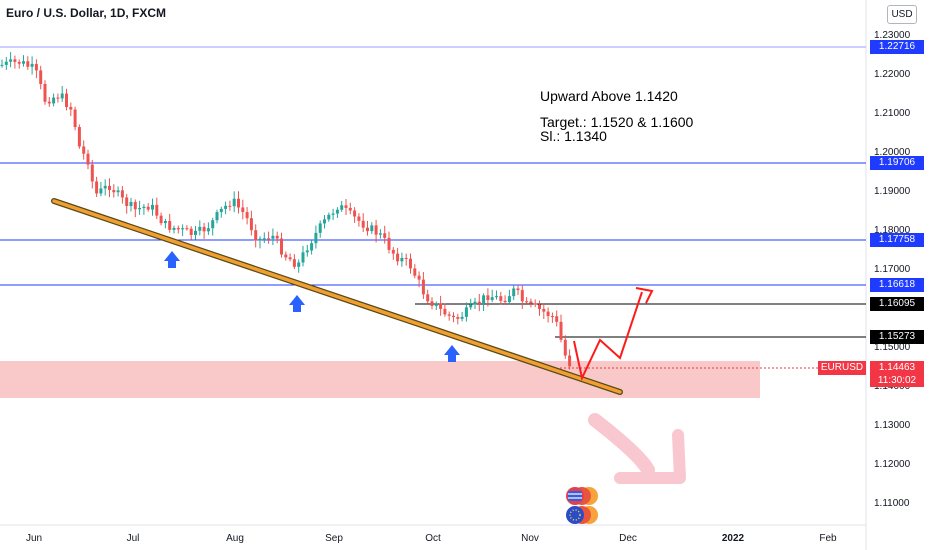  I want to click on price-tick: 1.21000, so click(892, 113).